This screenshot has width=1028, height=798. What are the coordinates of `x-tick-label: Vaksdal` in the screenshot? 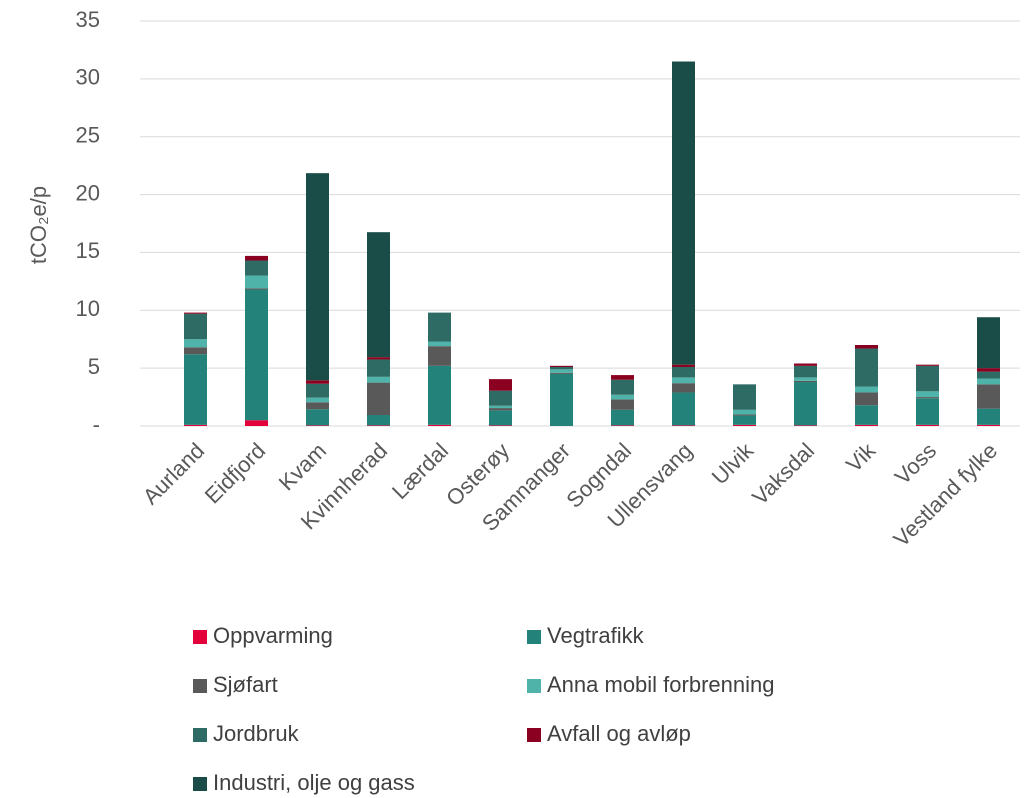 It's located at (783, 474).